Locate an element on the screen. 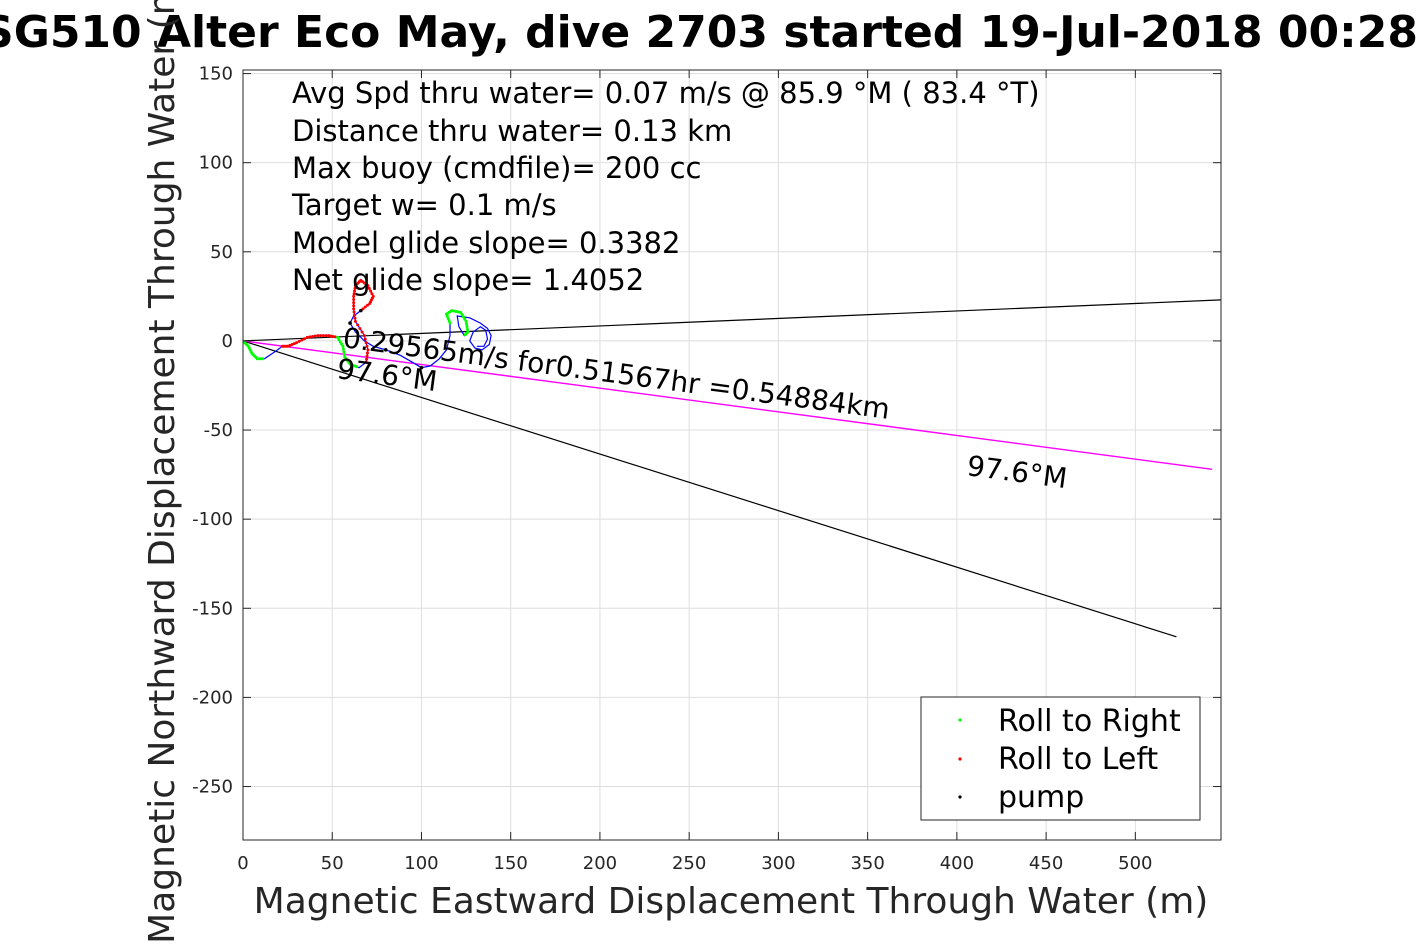 The width and height of the screenshot is (1417, 945). x-tick-label: 0 is located at coordinates (242, 863).